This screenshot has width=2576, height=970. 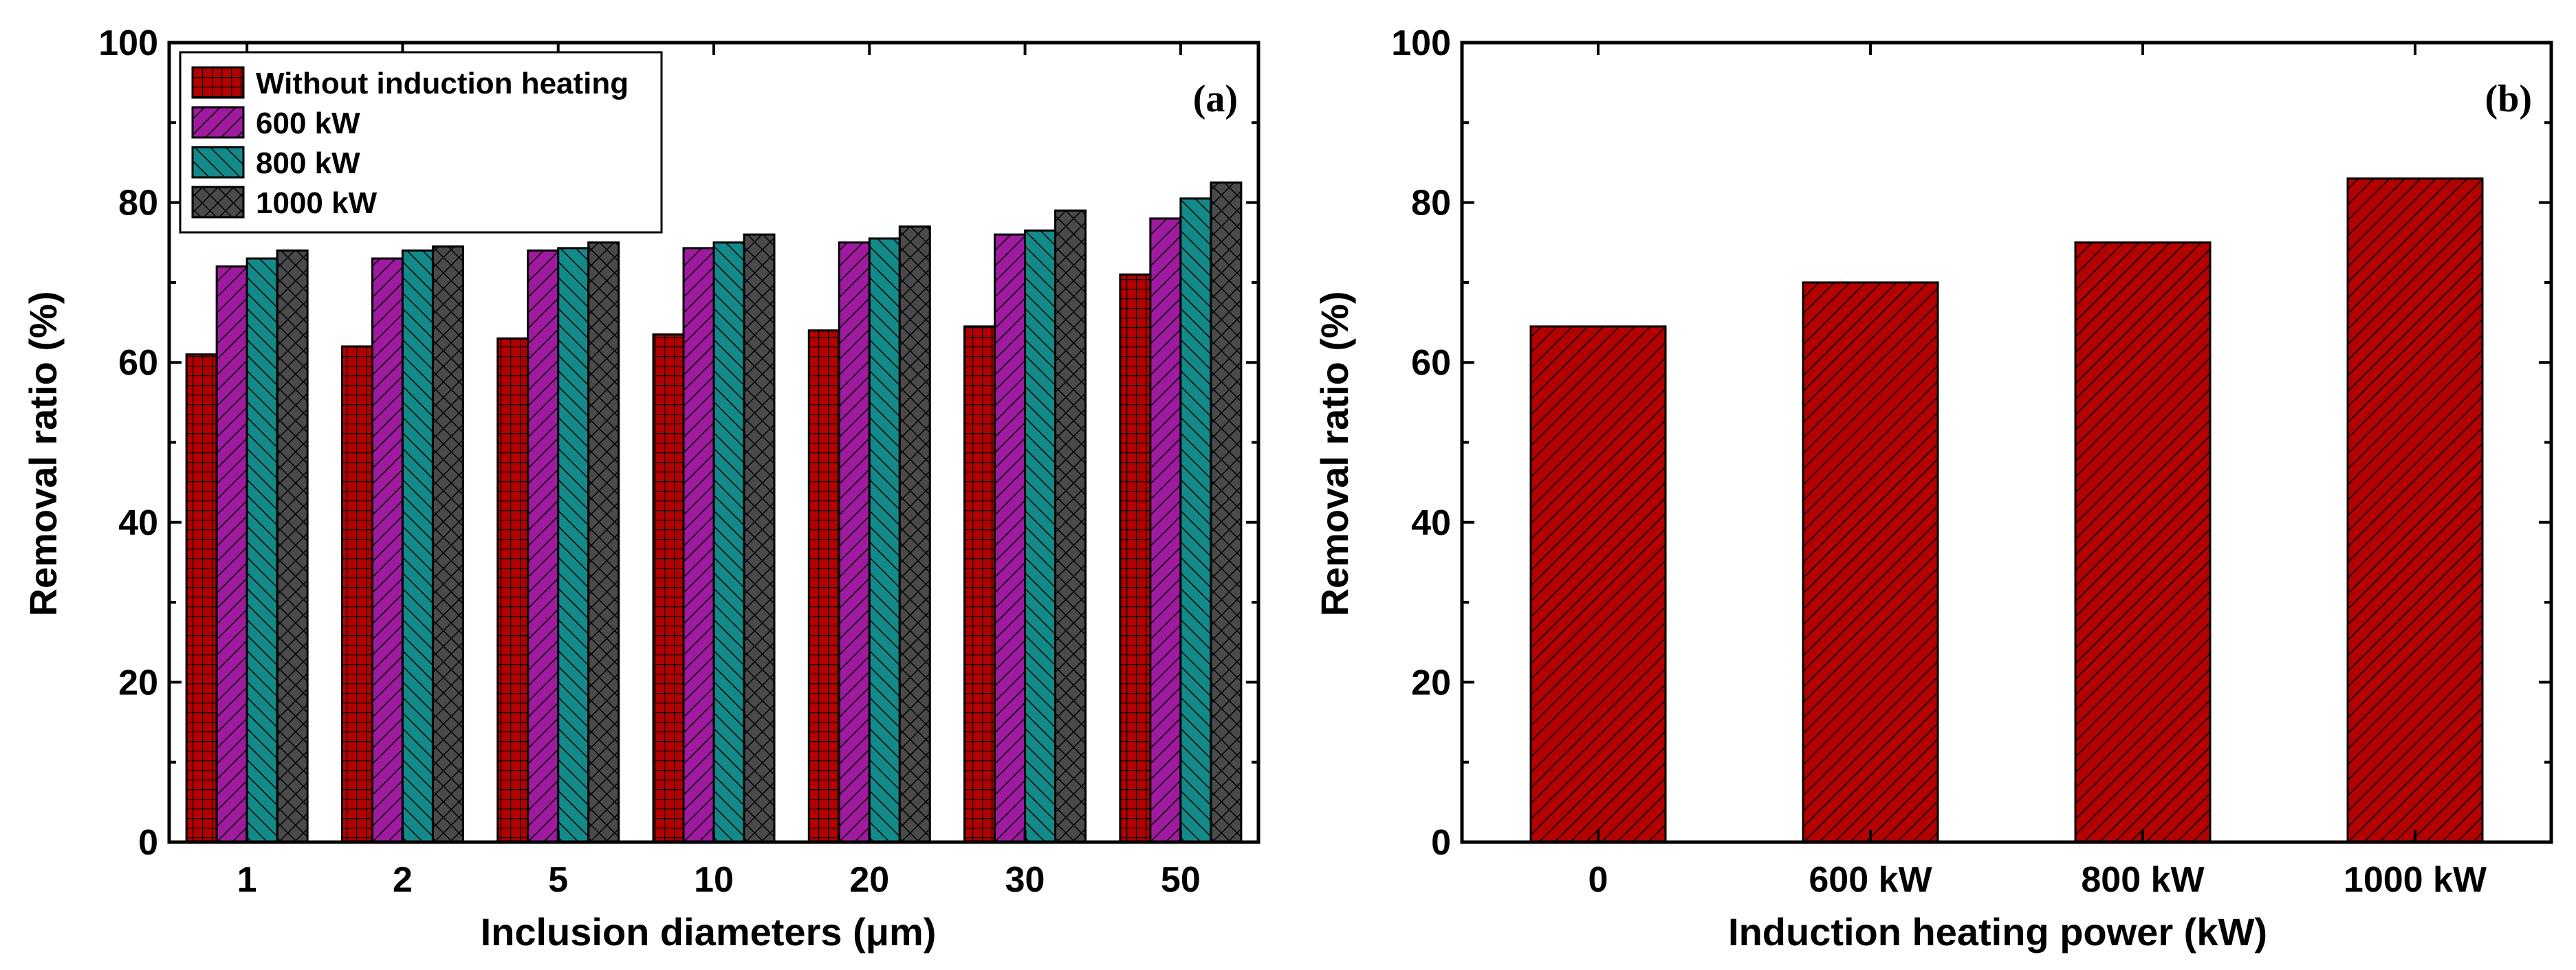 I want to click on y-axis-title-a: Removal ratio (%), so click(x=43, y=454).